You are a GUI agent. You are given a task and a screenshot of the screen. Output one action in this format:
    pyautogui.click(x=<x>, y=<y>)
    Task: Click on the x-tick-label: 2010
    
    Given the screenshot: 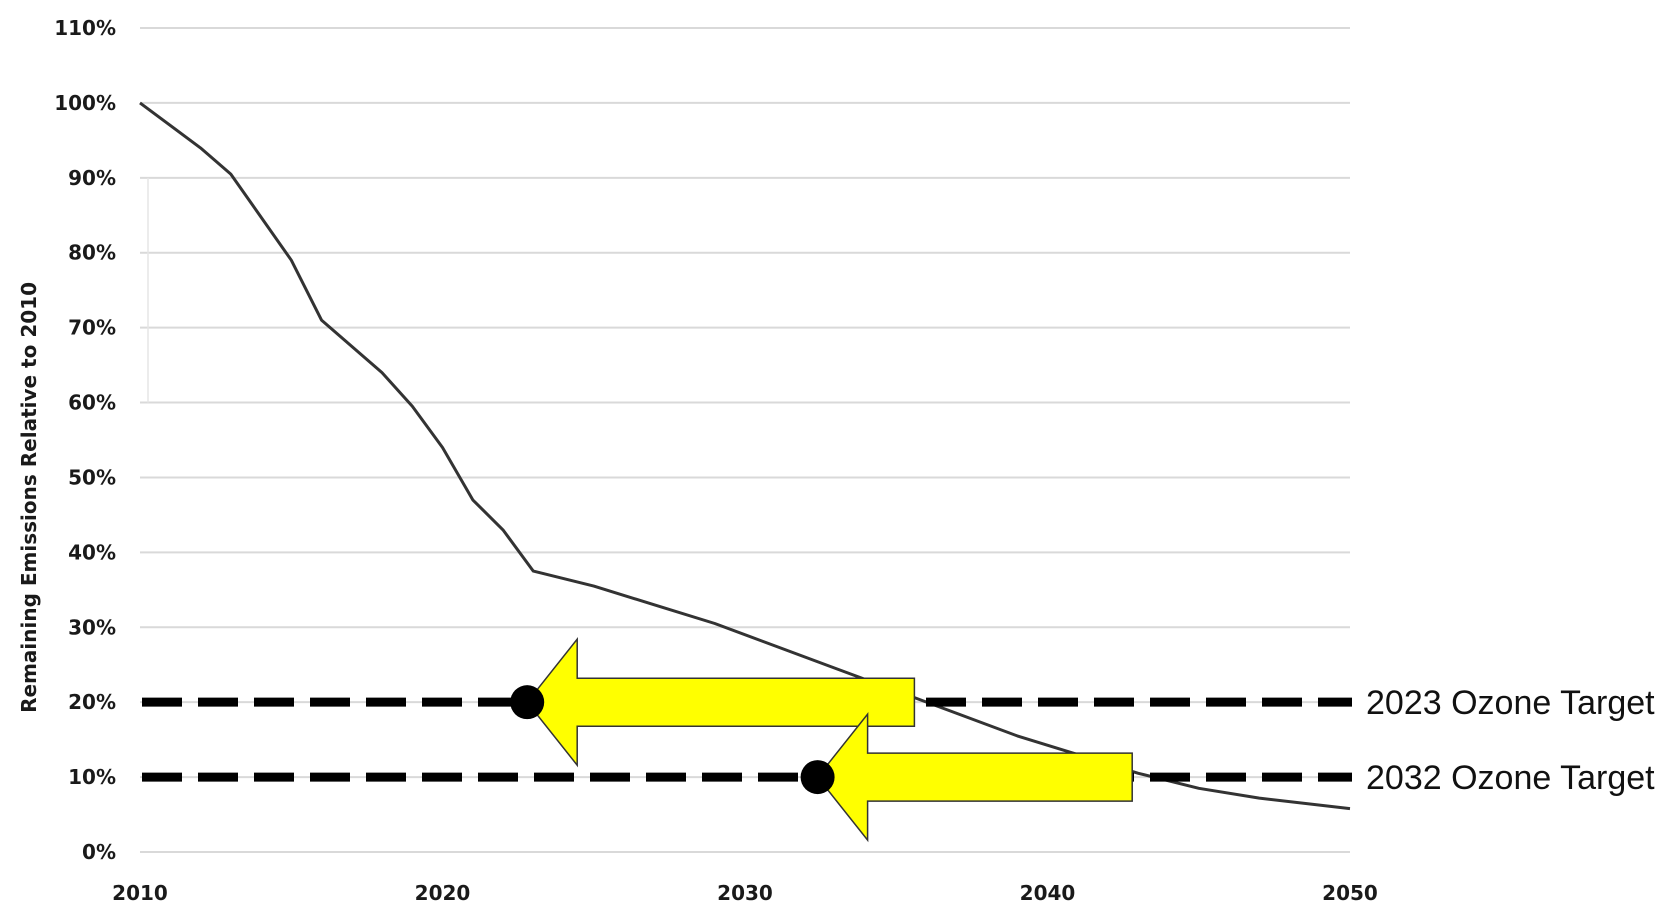 What is the action you would take?
    pyautogui.click(x=140, y=893)
    